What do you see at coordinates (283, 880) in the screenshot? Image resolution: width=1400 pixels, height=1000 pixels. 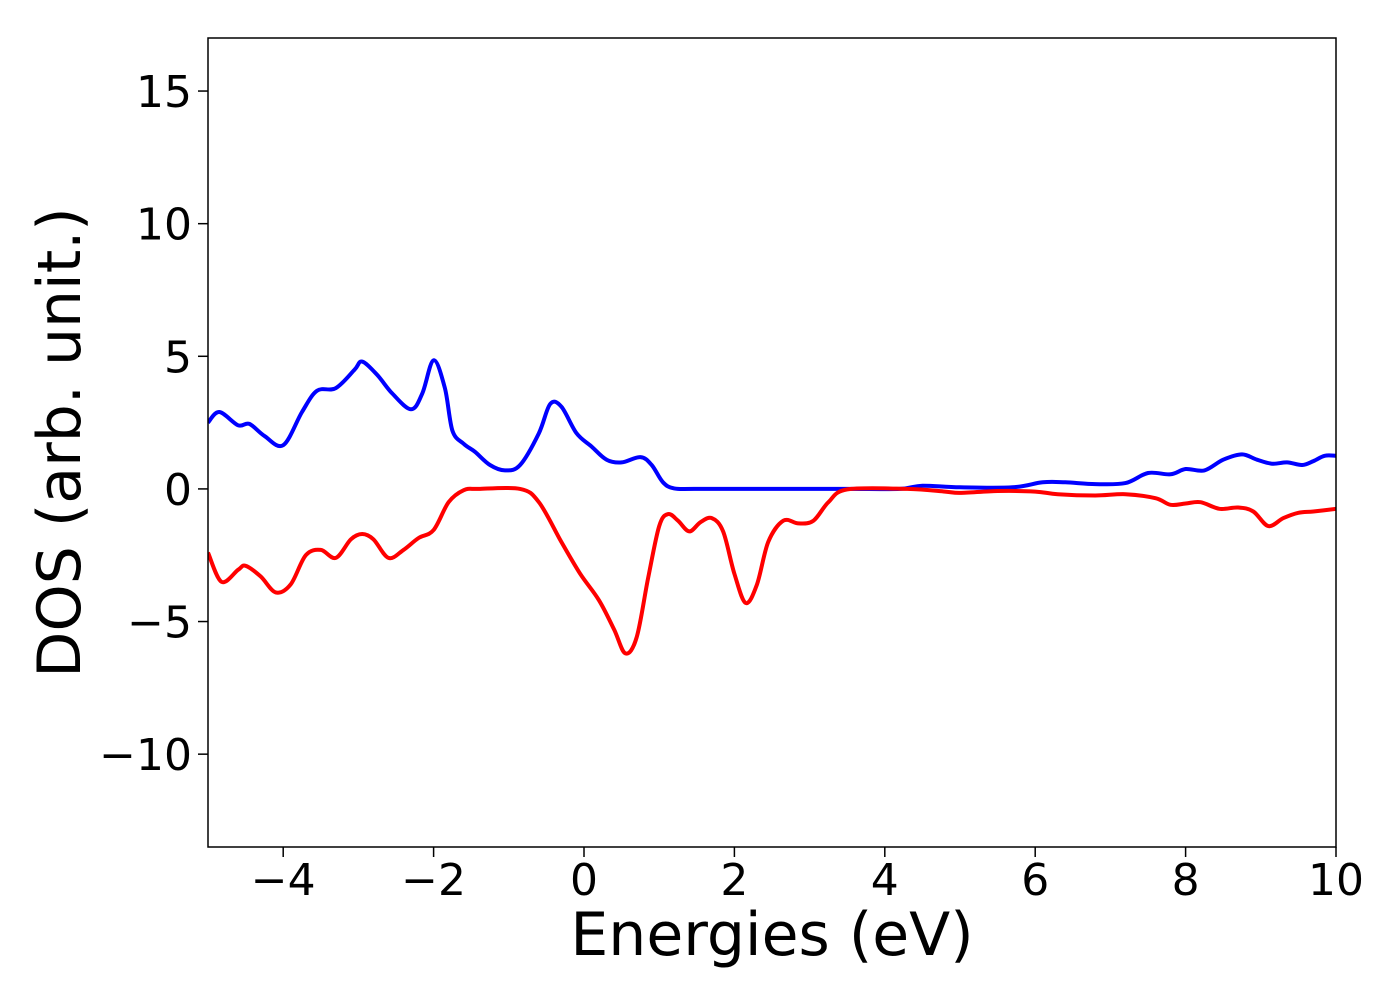 I see `x-tick-label: −4` at bounding box center [283, 880].